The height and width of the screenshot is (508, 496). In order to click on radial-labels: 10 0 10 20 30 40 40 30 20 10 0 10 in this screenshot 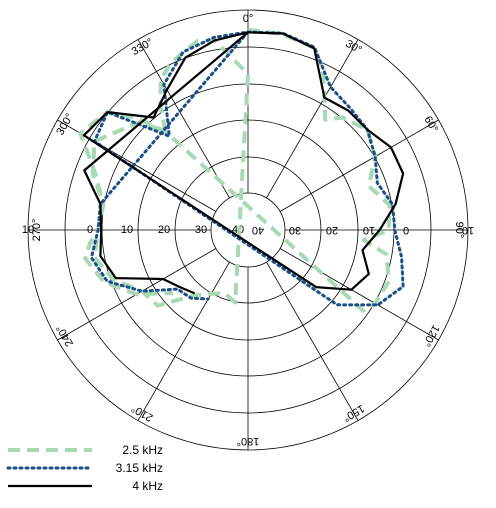, I will do `click(248, 230)`.